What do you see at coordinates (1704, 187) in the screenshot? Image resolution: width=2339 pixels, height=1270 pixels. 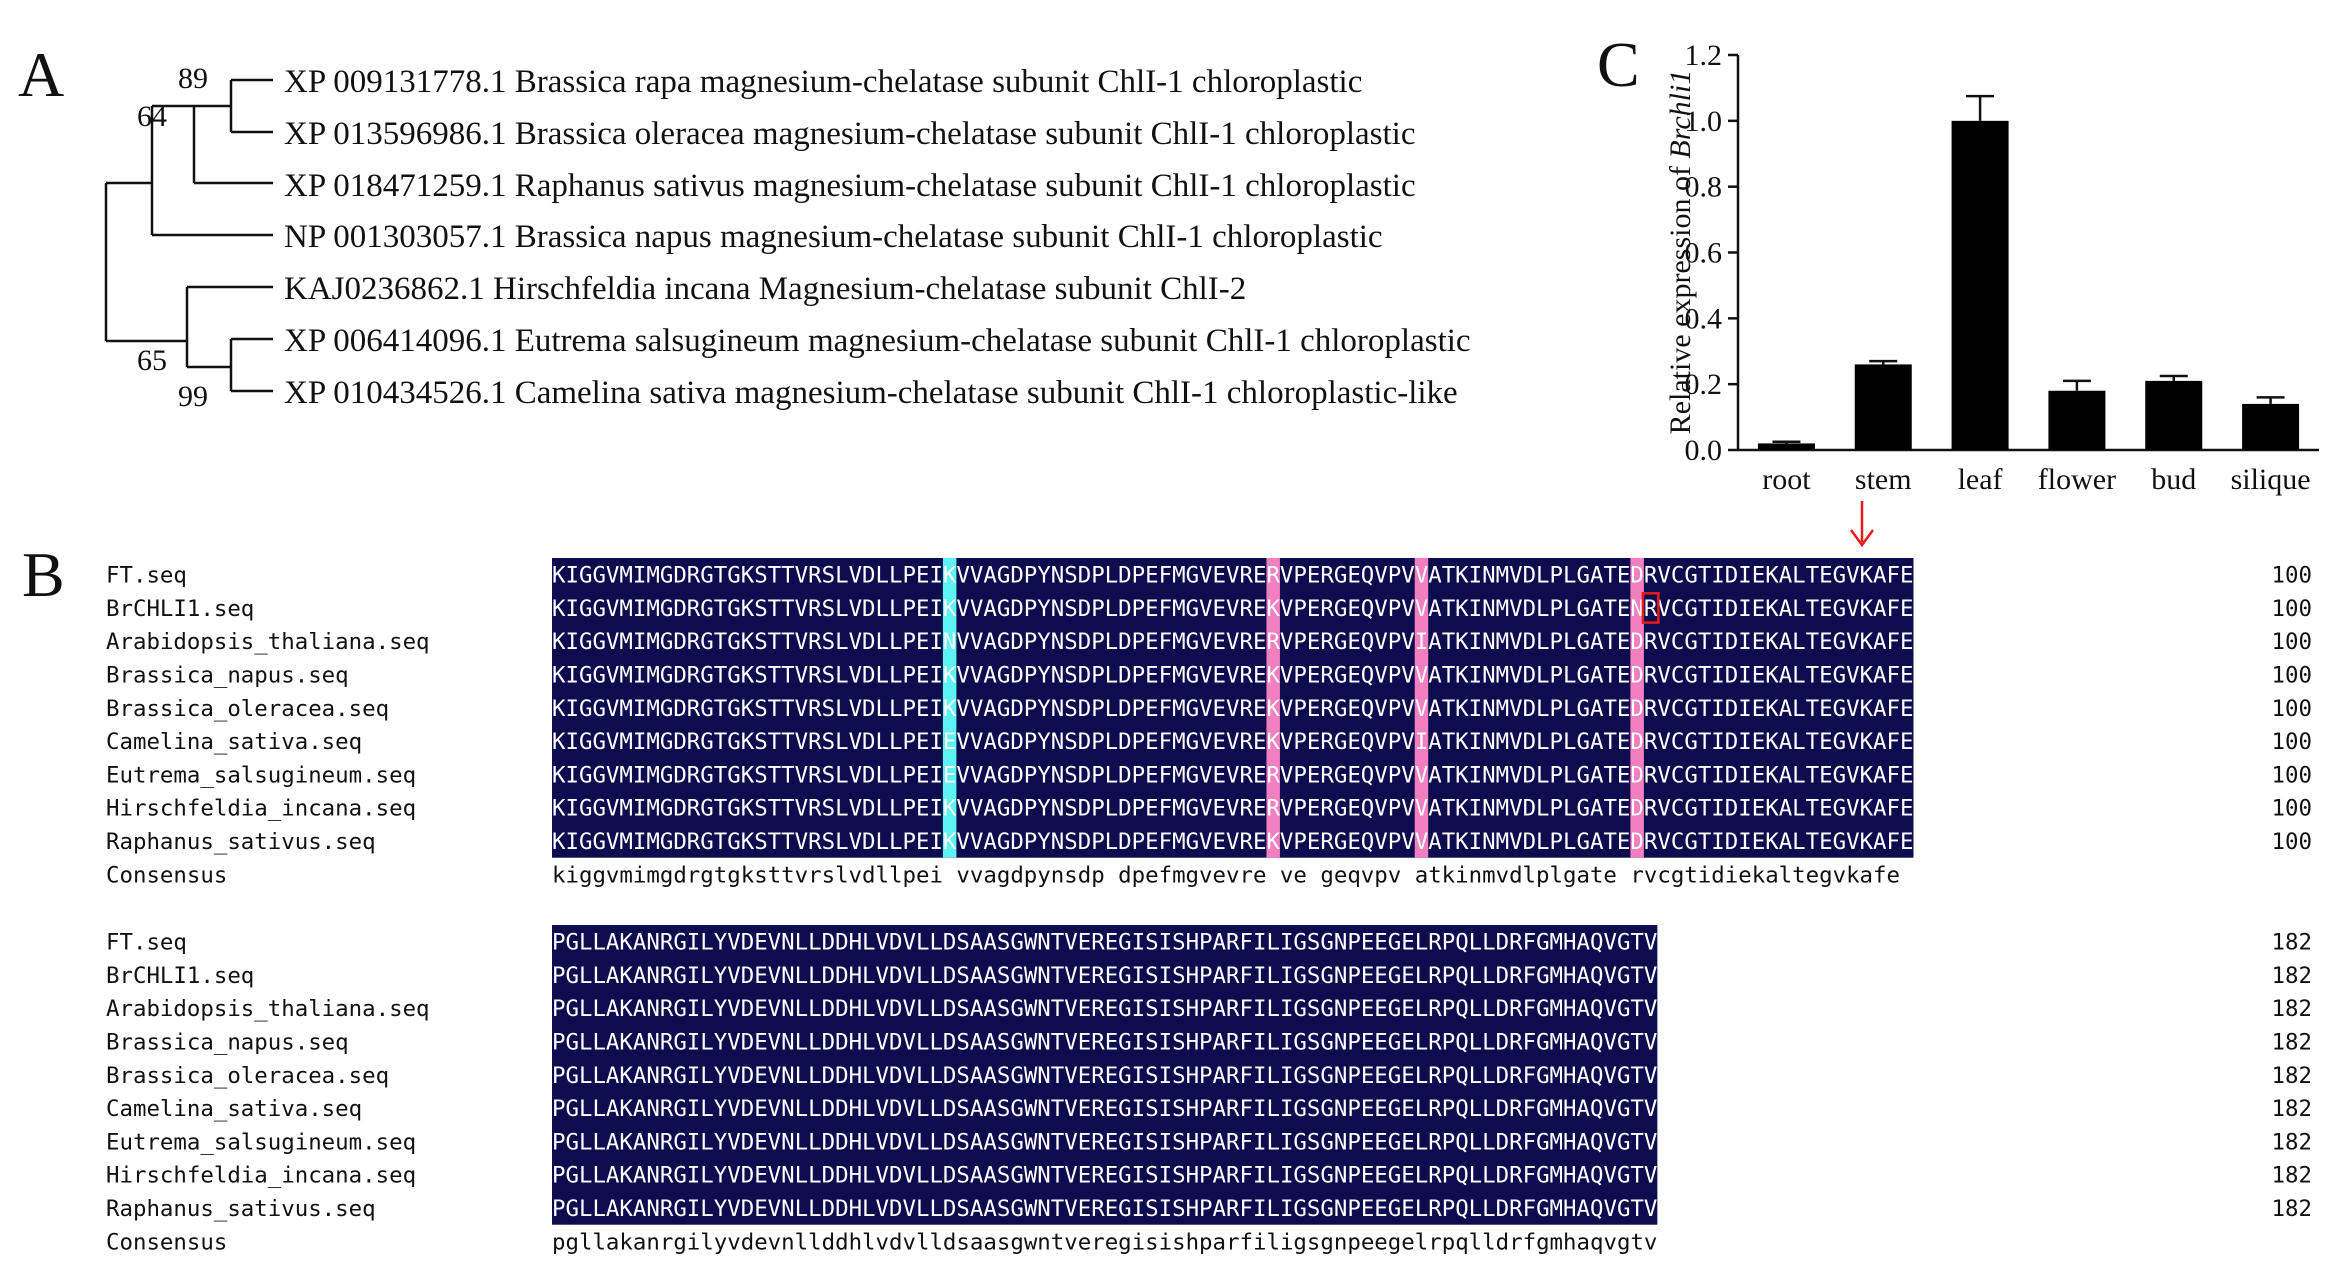 I see `y-tick-label: 0.8` at bounding box center [1704, 187].